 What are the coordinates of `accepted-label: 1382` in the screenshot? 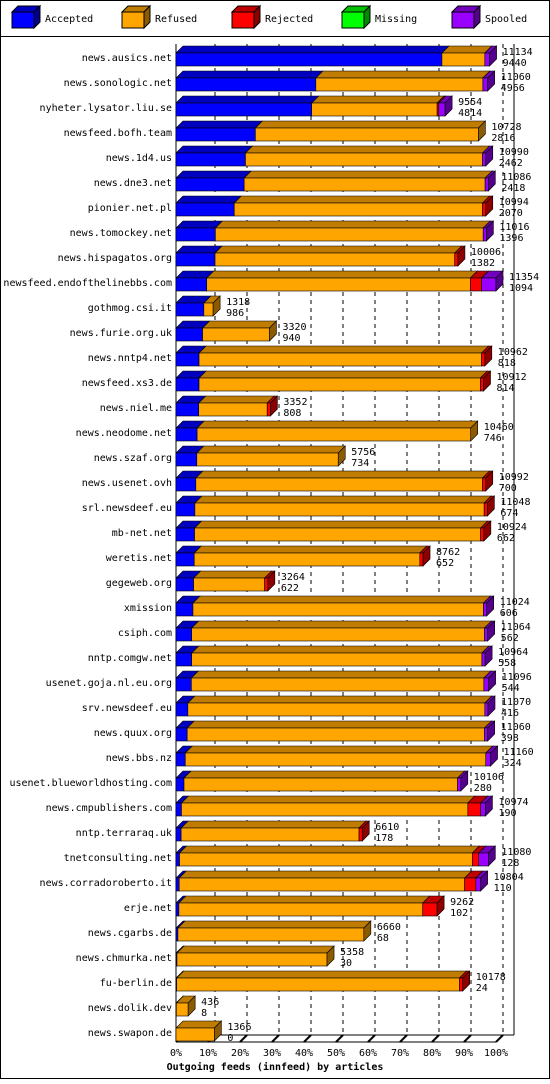 It's located at (483, 263).